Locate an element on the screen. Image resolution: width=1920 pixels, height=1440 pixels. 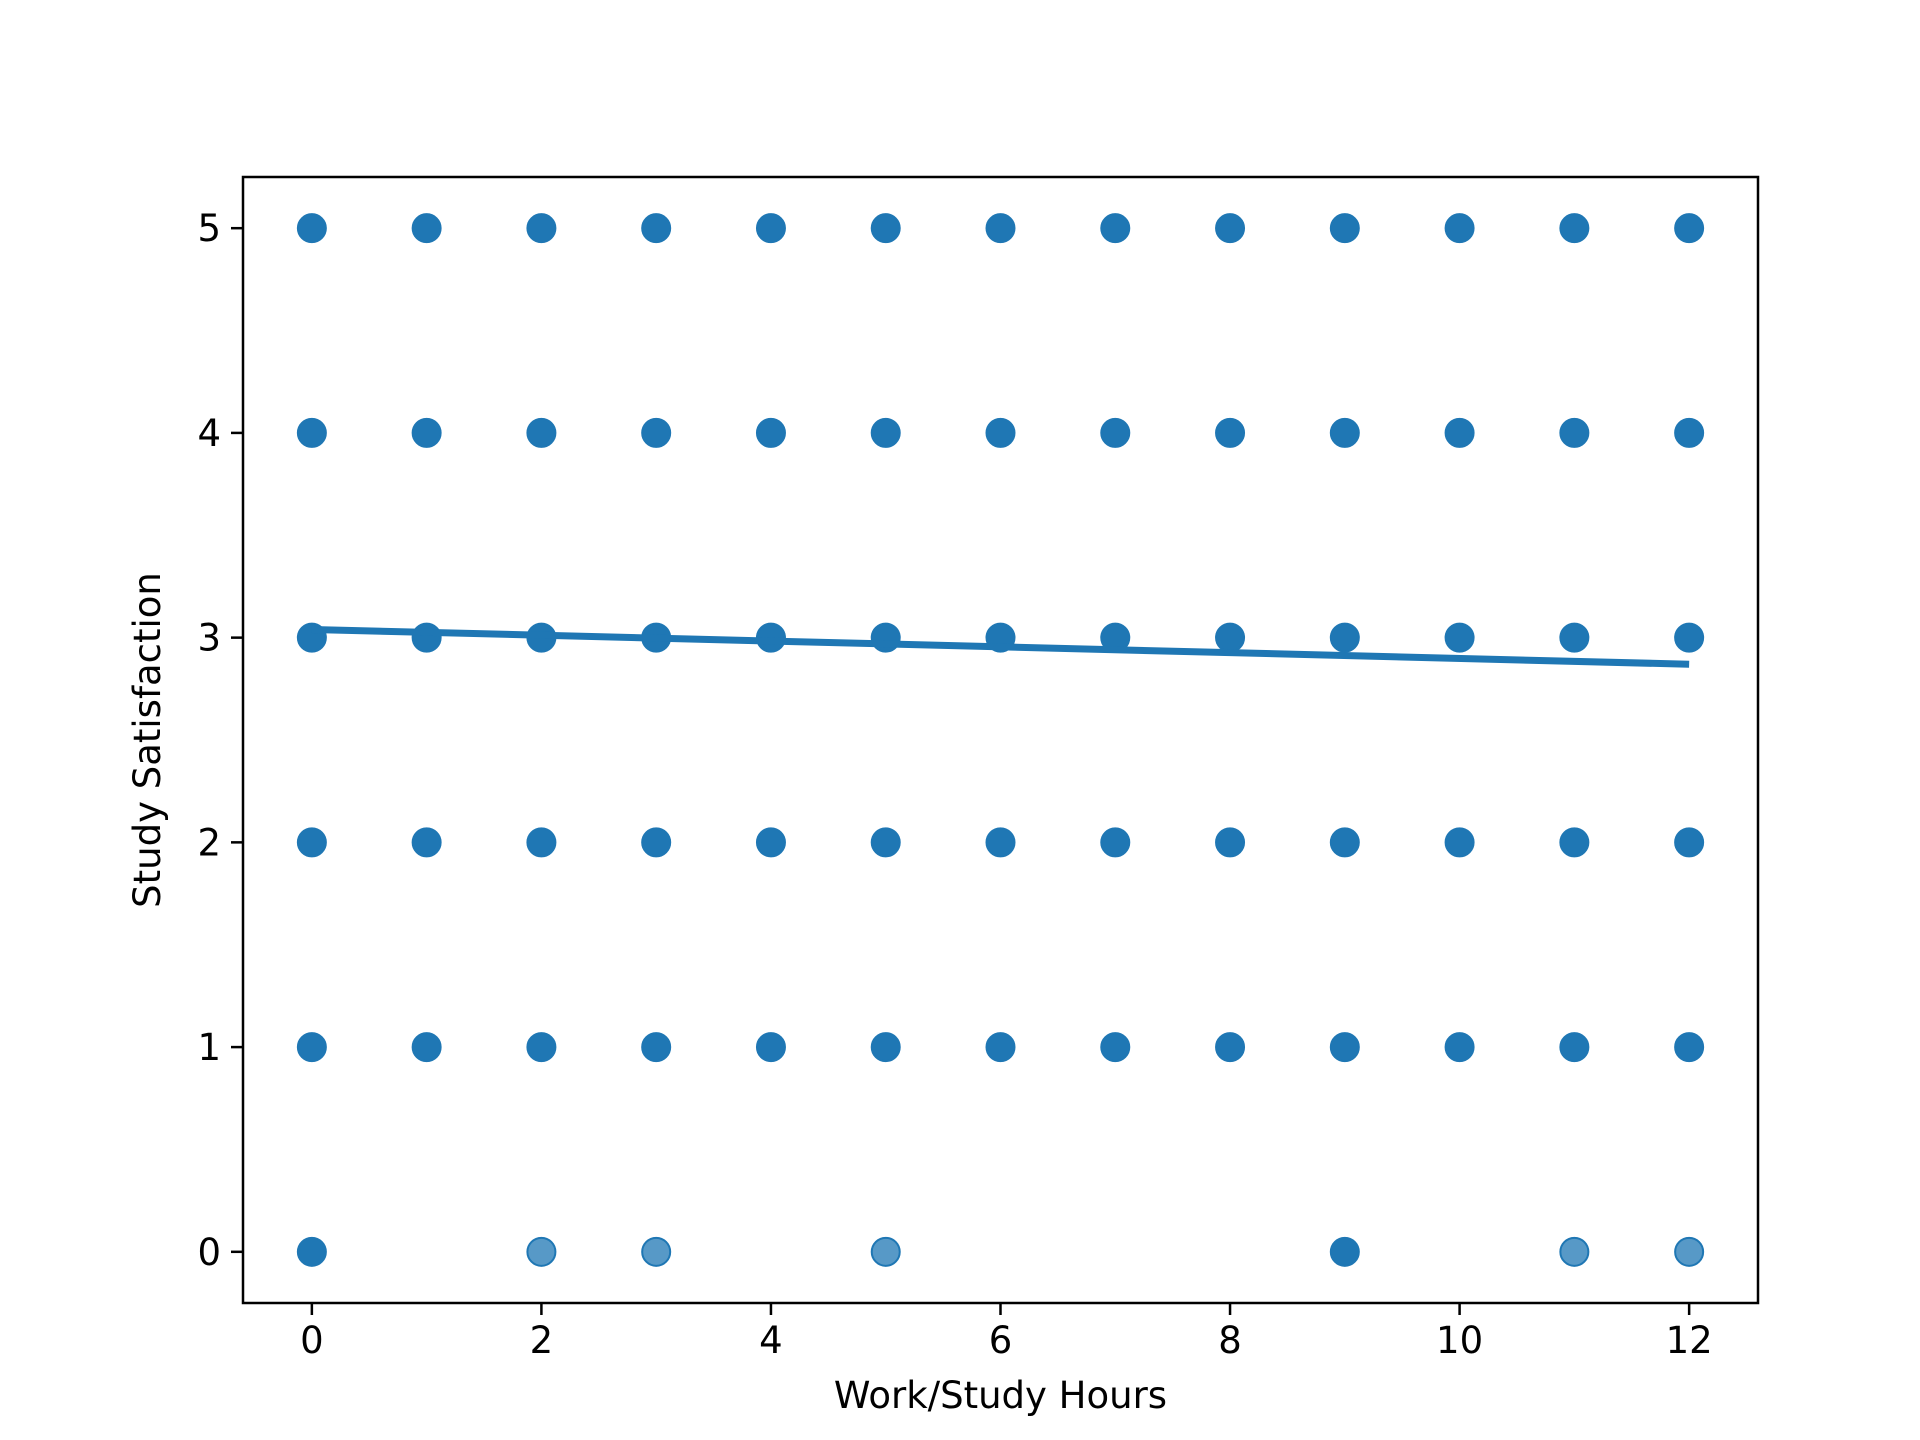
x-tick-label: 6 is located at coordinates (1001, 1340).